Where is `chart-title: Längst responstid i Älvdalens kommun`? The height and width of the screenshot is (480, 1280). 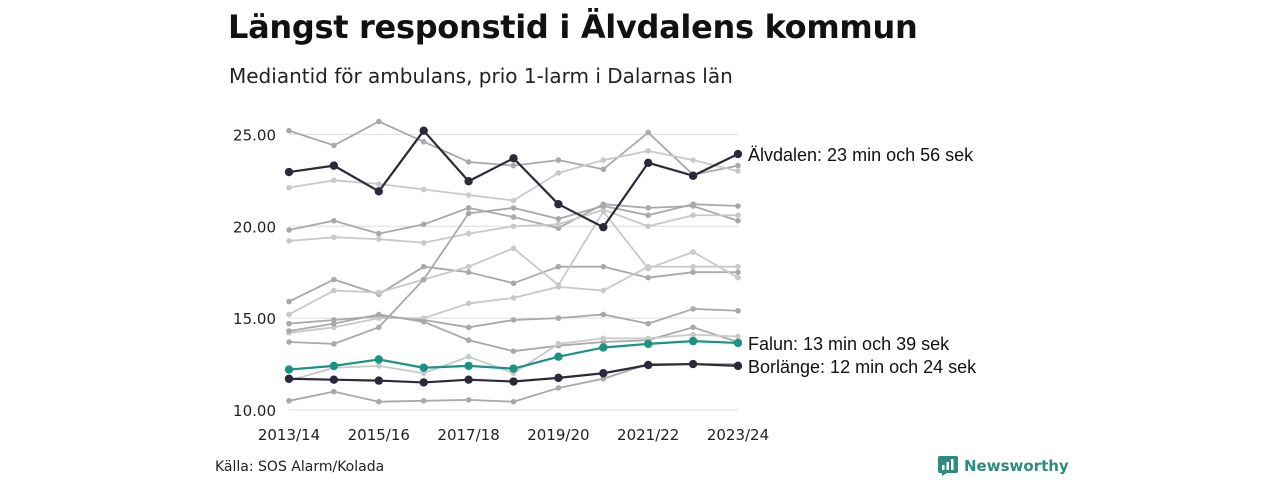 chart-title: Längst responstid i Älvdalens kommun is located at coordinates (573, 27).